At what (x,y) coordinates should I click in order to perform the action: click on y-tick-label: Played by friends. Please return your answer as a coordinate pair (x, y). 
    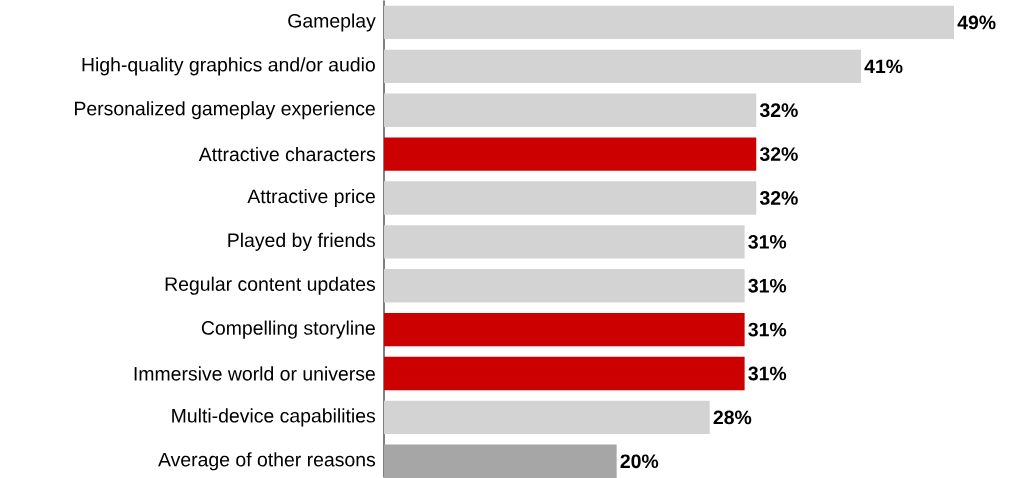
    Looking at the image, I should click on (302, 241).